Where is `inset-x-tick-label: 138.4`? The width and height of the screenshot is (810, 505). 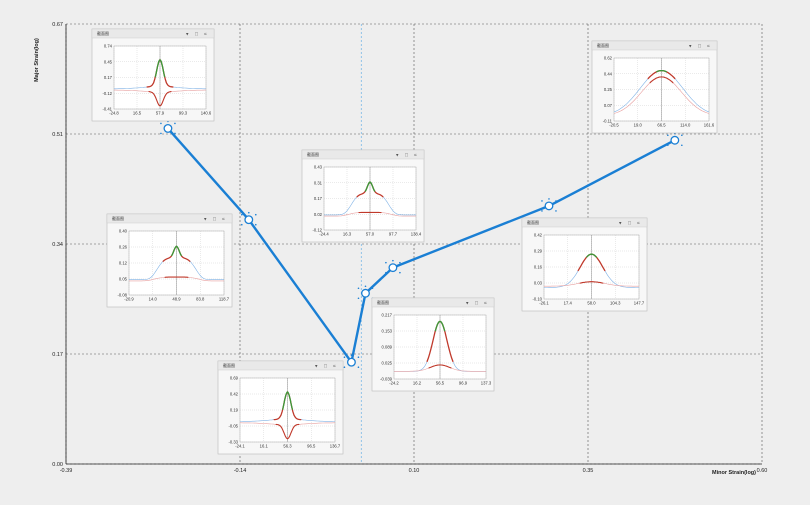
inset-x-tick-label: 138.4 is located at coordinates (416, 234).